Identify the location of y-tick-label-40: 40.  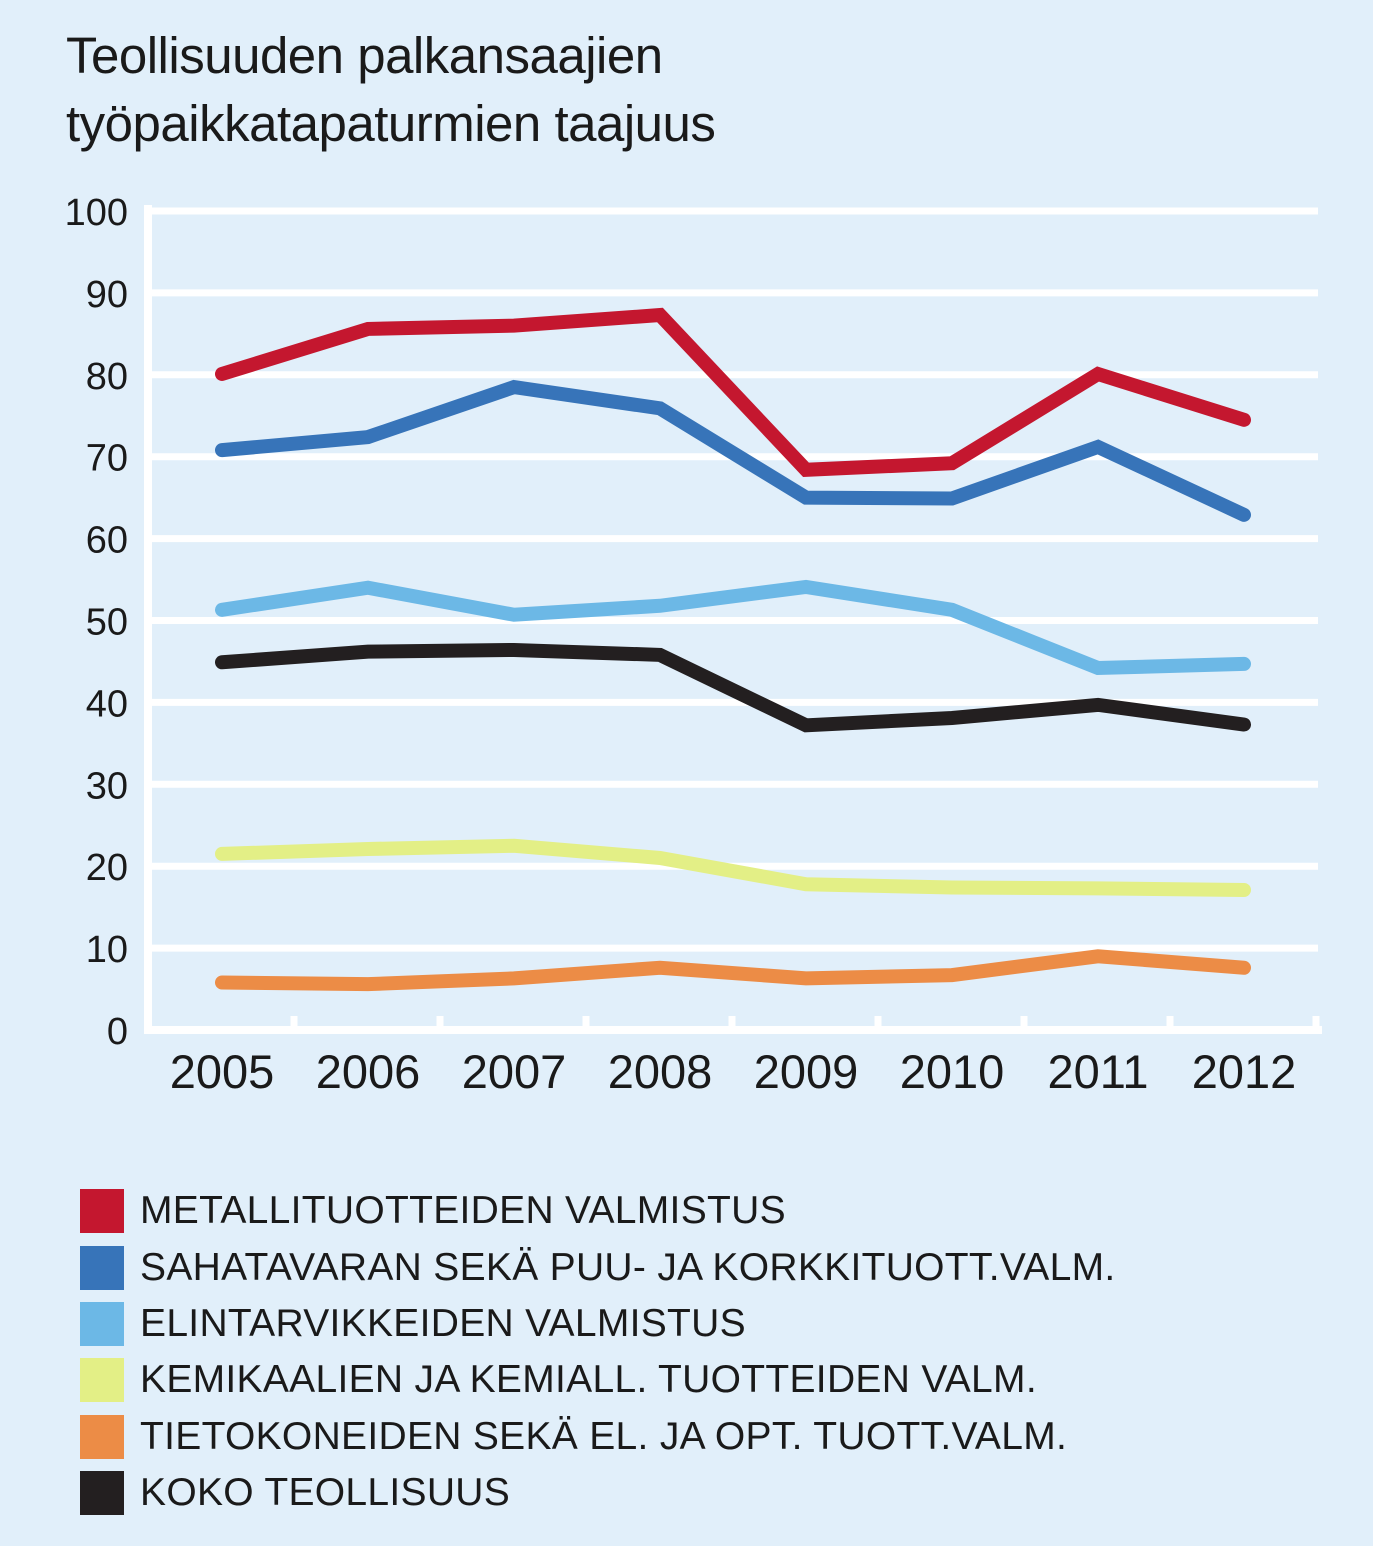
(107, 704).